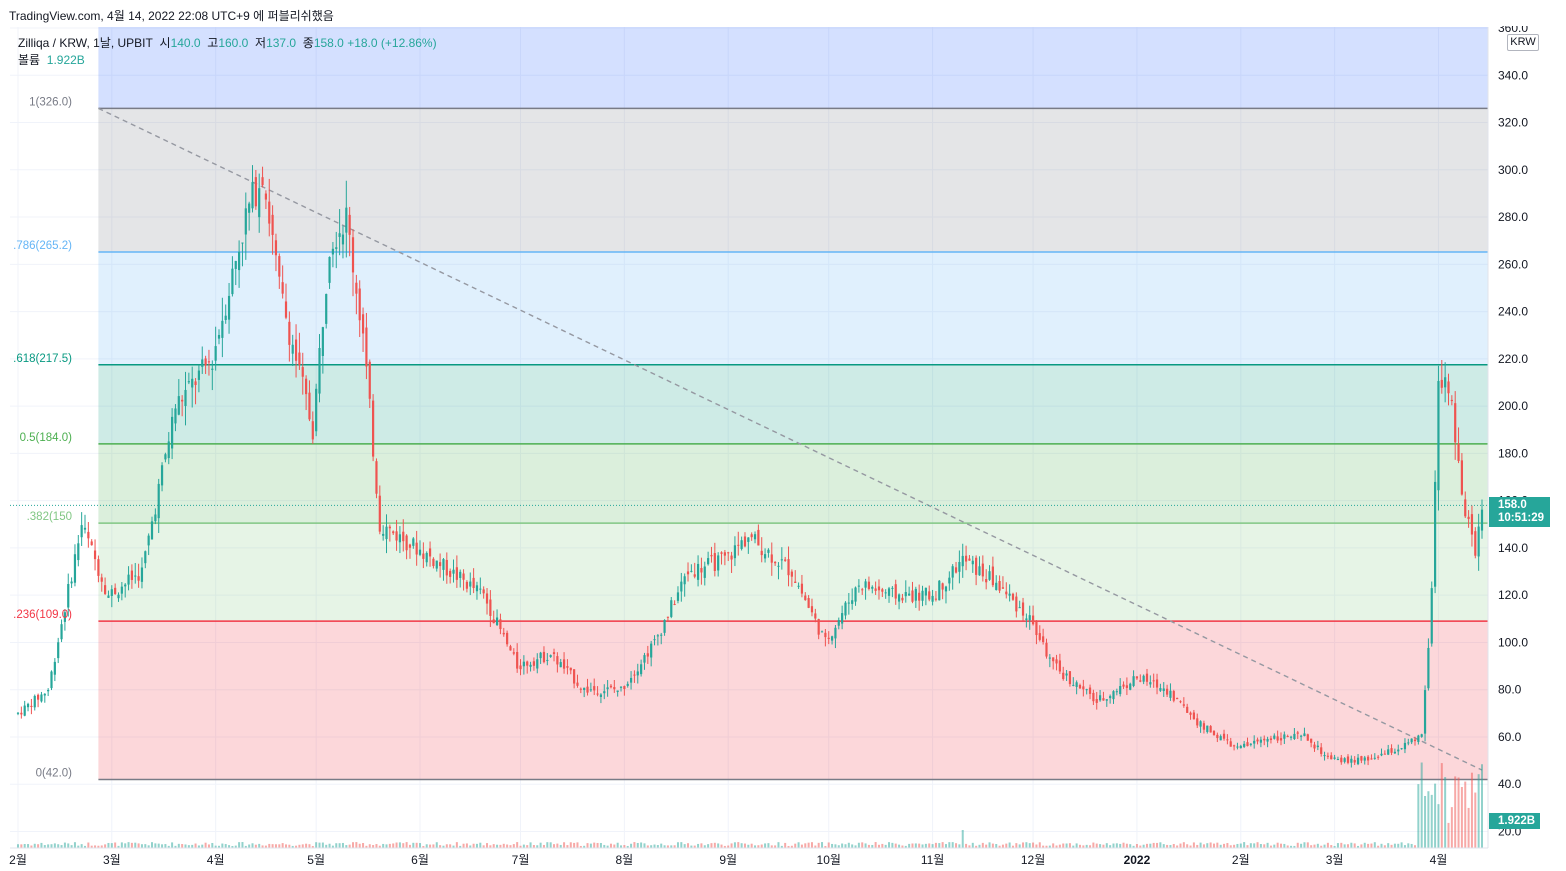  Describe the element at coordinates (1523, 42) in the screenshot. I see `currency-selector: KRW` at that location.